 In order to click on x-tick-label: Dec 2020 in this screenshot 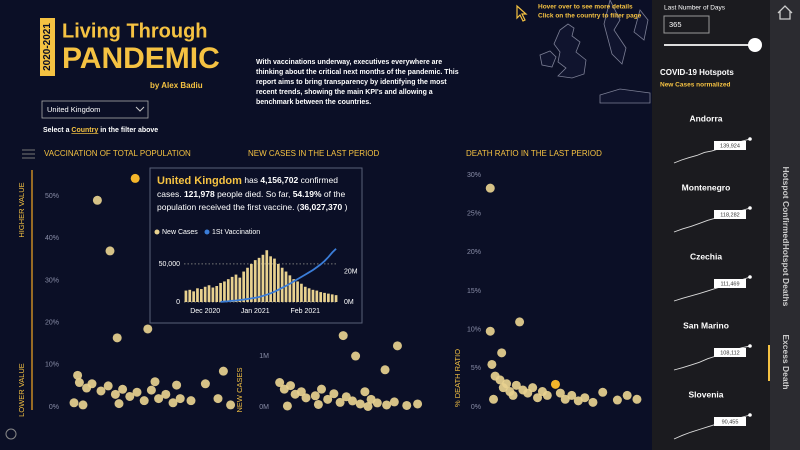, I will do `click(205, 311)`.